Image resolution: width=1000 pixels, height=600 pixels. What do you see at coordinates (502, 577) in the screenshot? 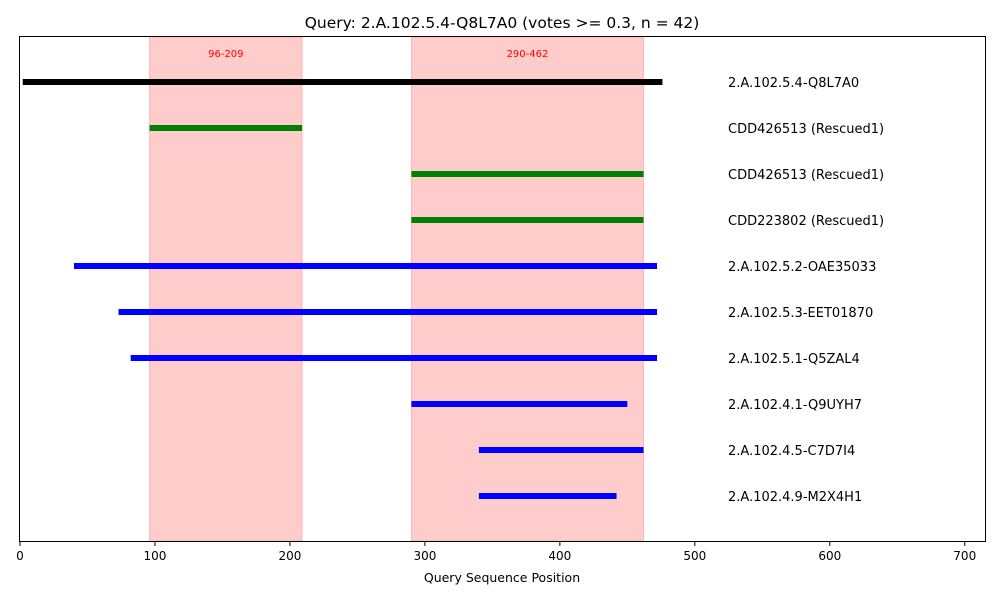
I see `x-axis-label: Query Sequence Position` at bounding box center [502, 577].